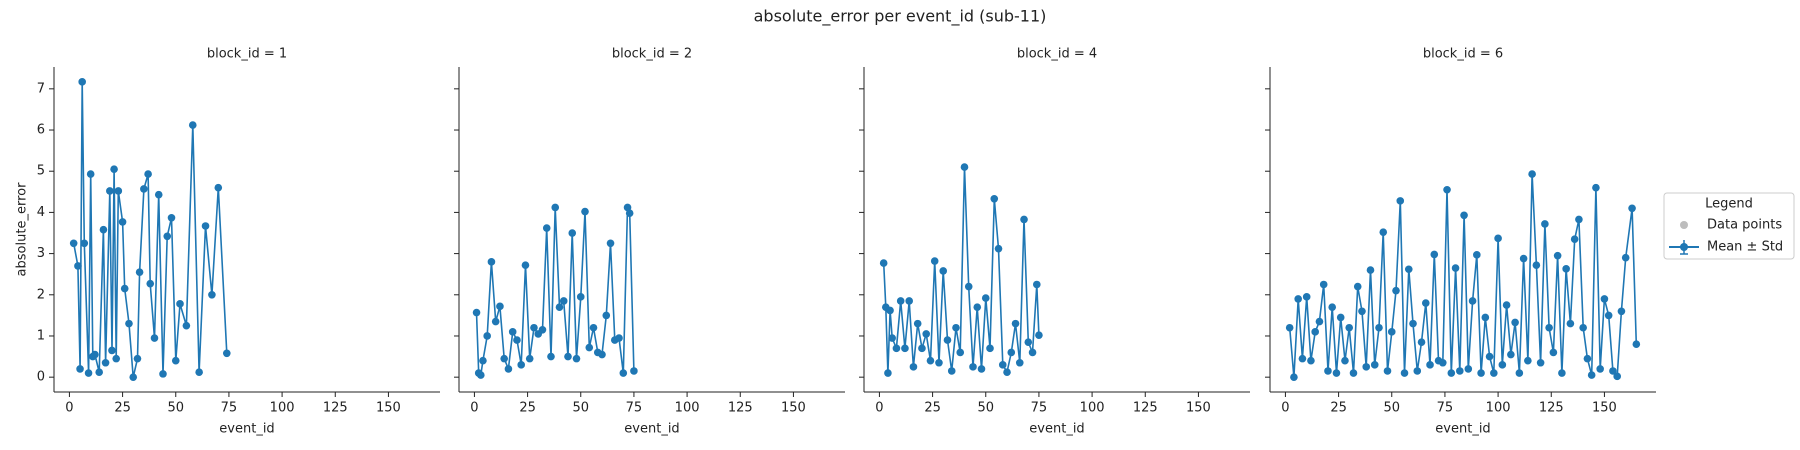  I want to click on legend-box, so click(1729, 226).